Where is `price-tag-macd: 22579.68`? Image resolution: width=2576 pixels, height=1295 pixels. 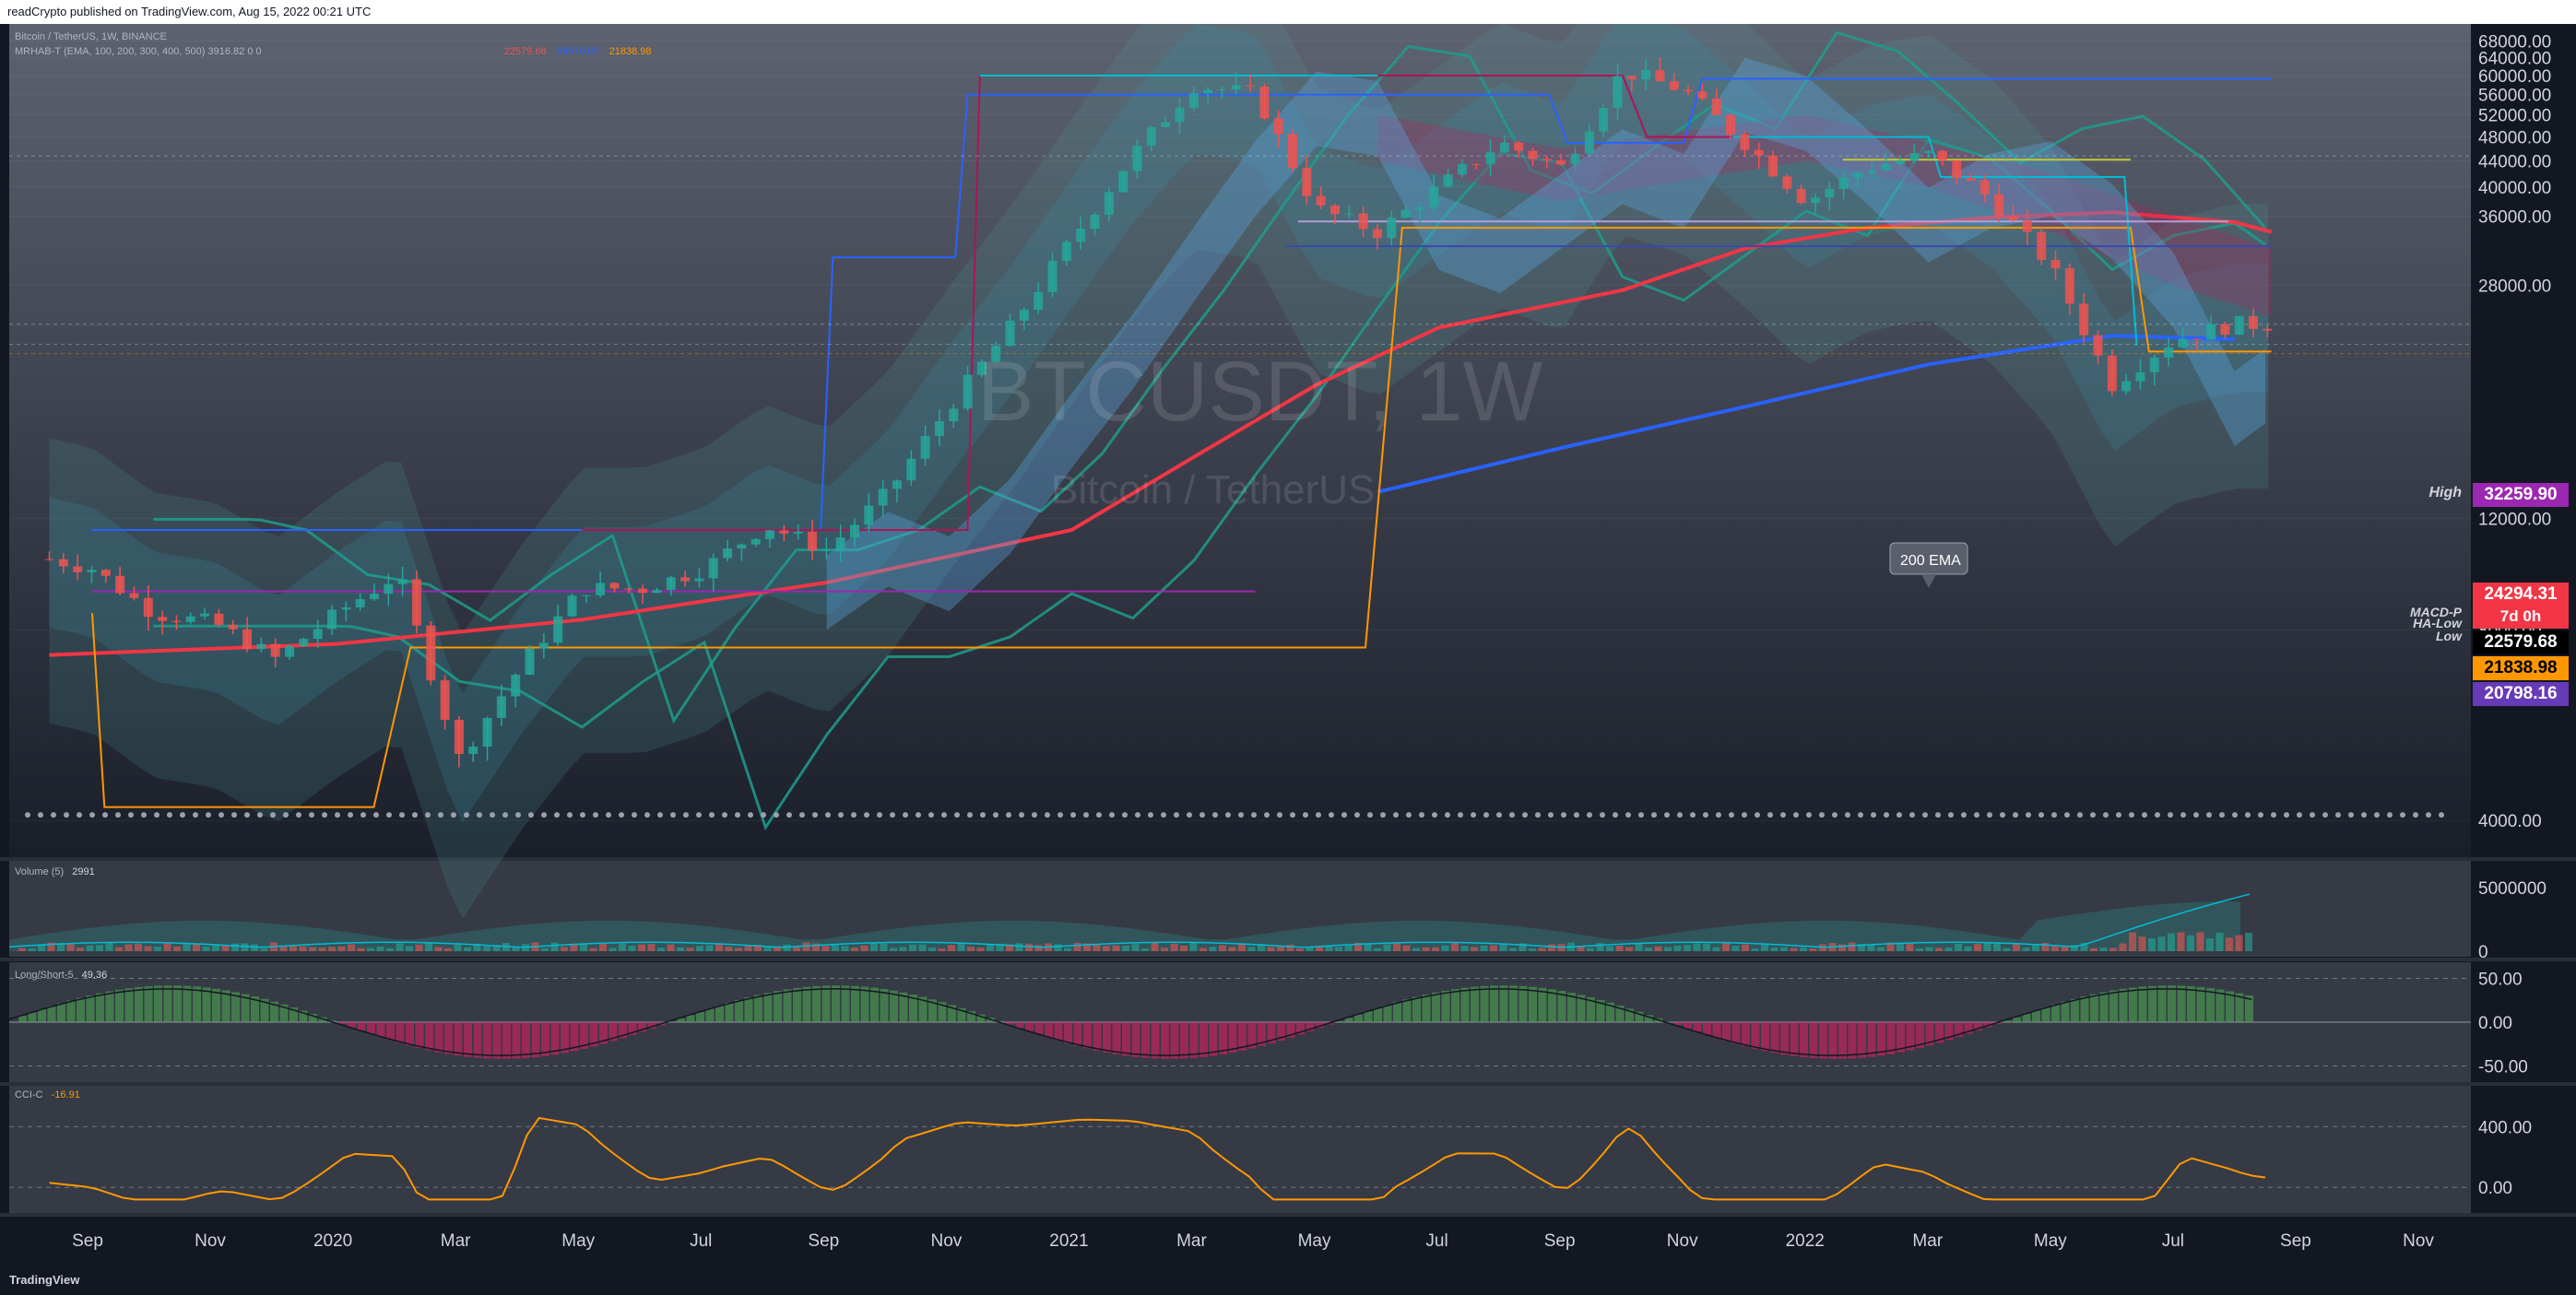 price-tag-macd: 22579.68 is located at coordinates (2521, 642).